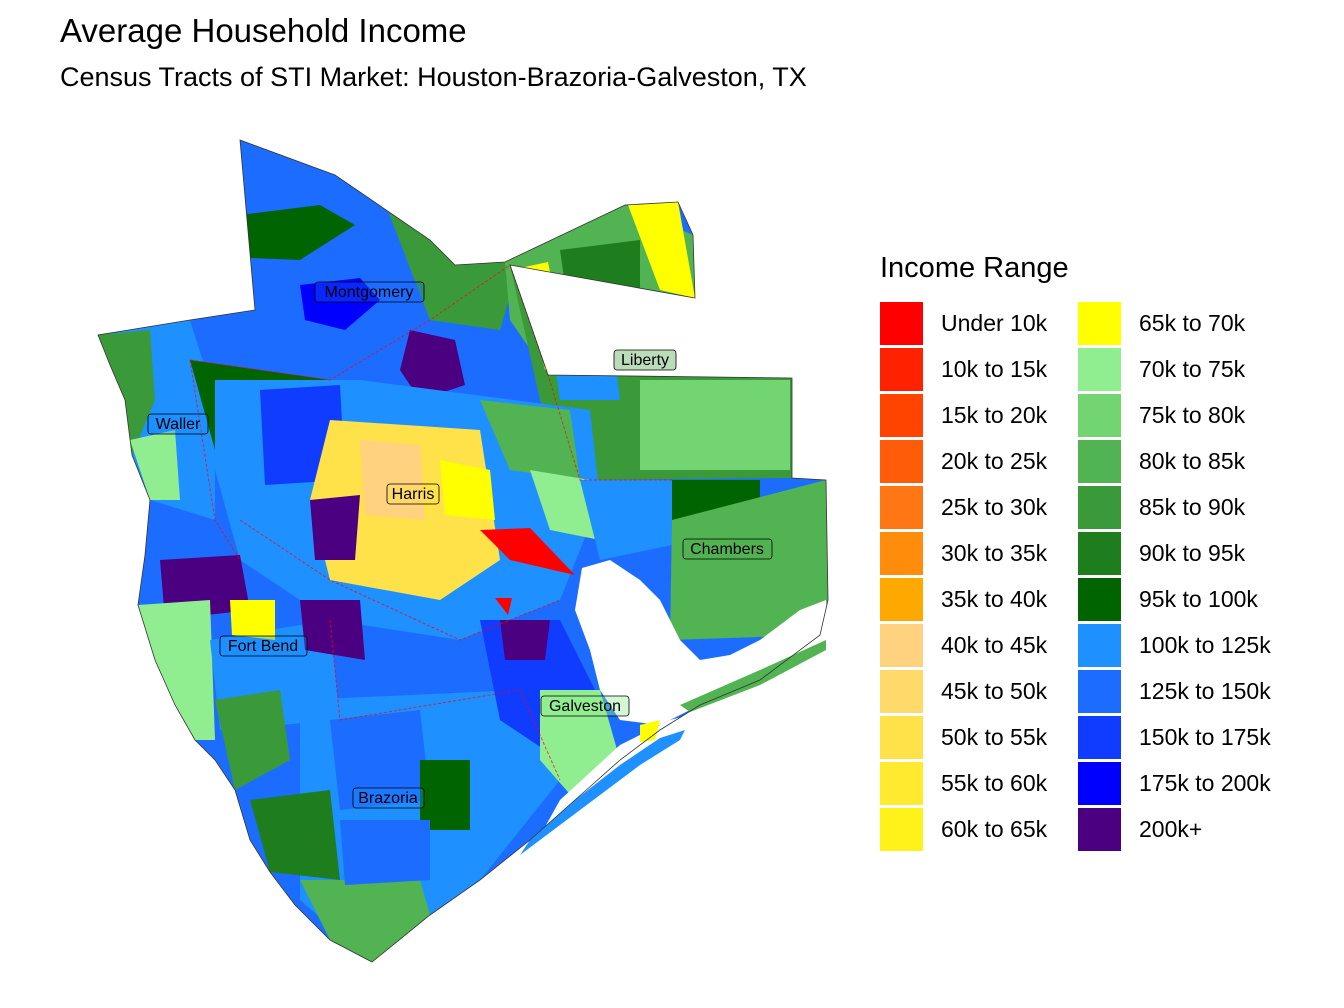 The image size is (1344, 1008). Describe the element at coordinates (445, 700) in the screenshot. I see `brazoria-boundary` at that location.